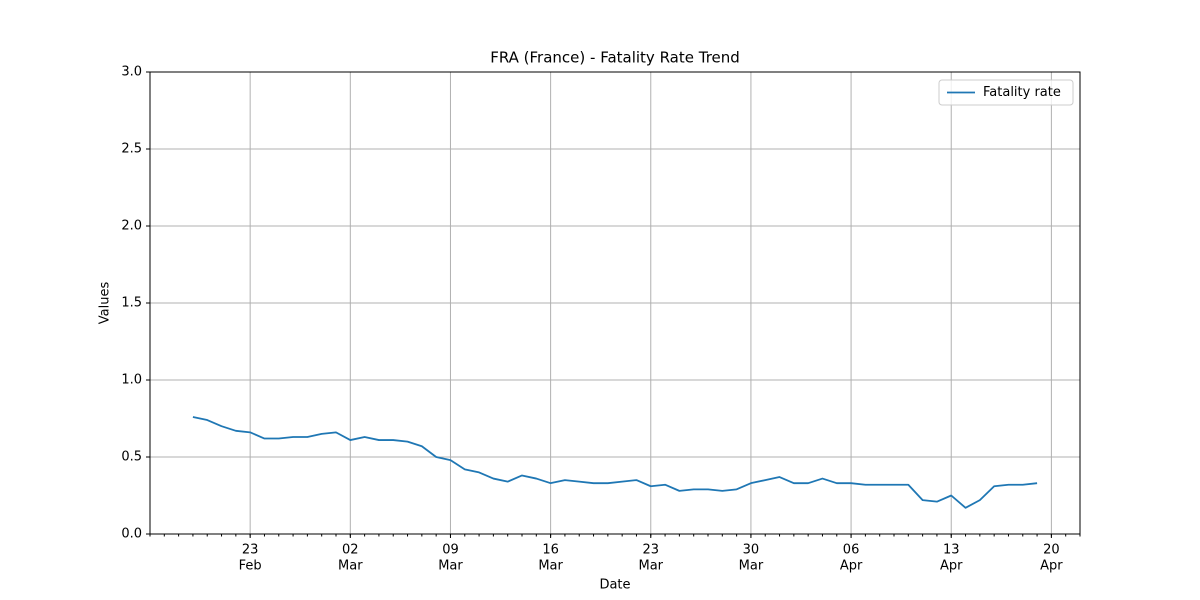 Image resolution: width=1200 pixels, height=600 pixels. What do you see at coordinates (250, 566) in the screenshot?
I see `x-tick-label: Feb` at bounding box center [250, 566].